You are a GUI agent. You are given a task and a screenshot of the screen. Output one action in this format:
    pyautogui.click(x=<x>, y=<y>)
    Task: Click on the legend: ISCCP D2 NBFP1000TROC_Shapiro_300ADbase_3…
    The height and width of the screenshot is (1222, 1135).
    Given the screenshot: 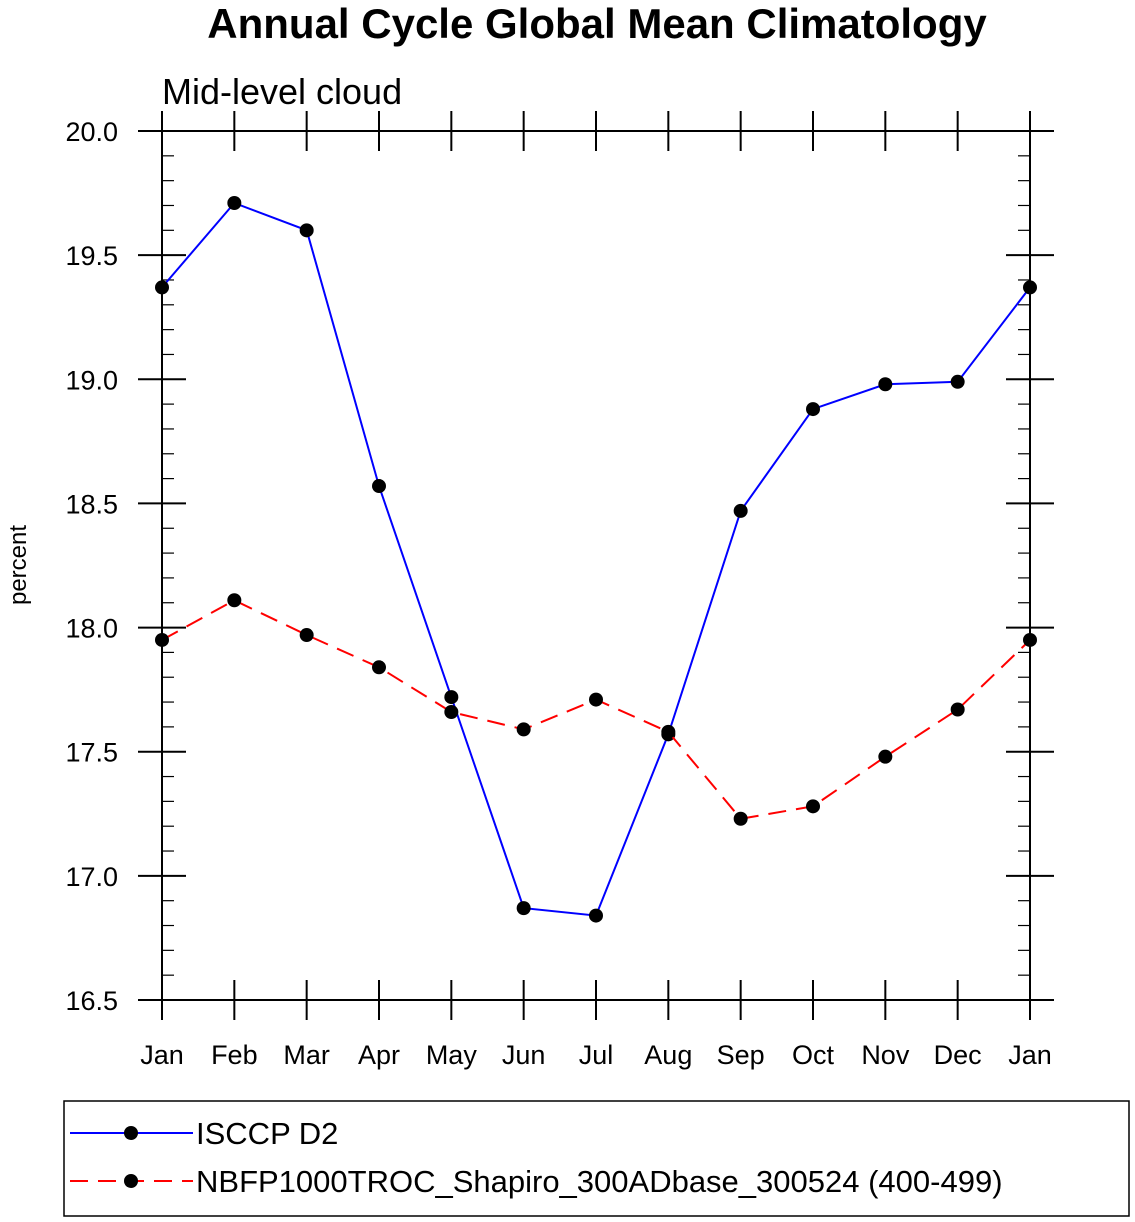 What is the action you would take?
    pyautogui.click(x=596, y=1158)
    